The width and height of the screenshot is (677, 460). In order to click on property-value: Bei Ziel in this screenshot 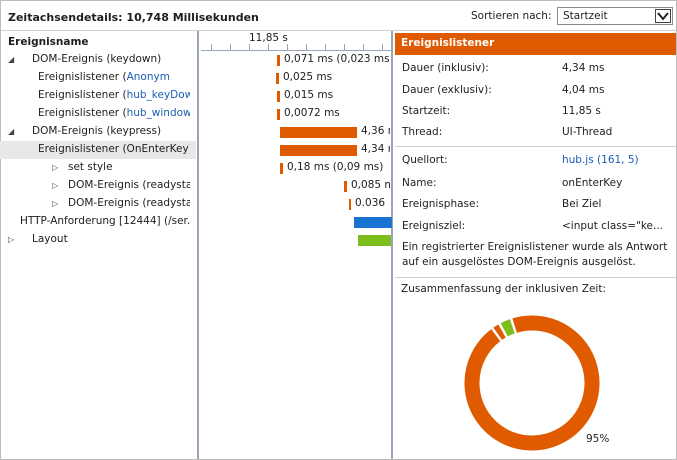, I will do `click(582, 204)`.